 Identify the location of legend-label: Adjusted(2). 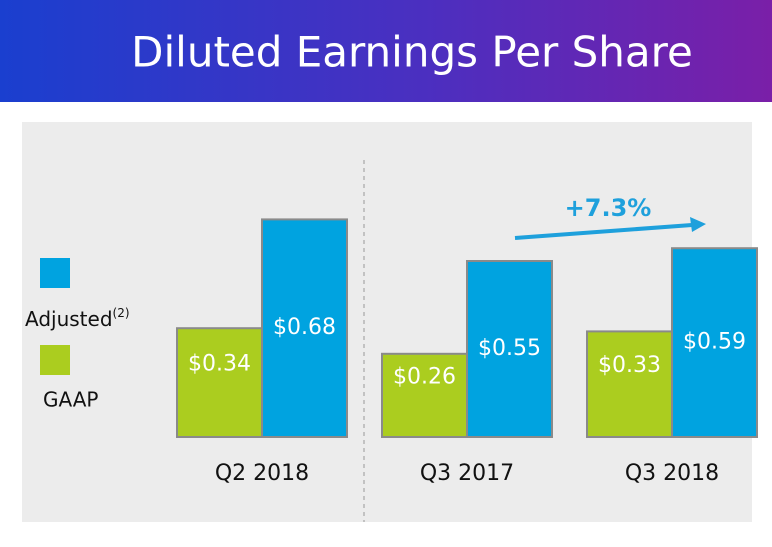
(77, 318).